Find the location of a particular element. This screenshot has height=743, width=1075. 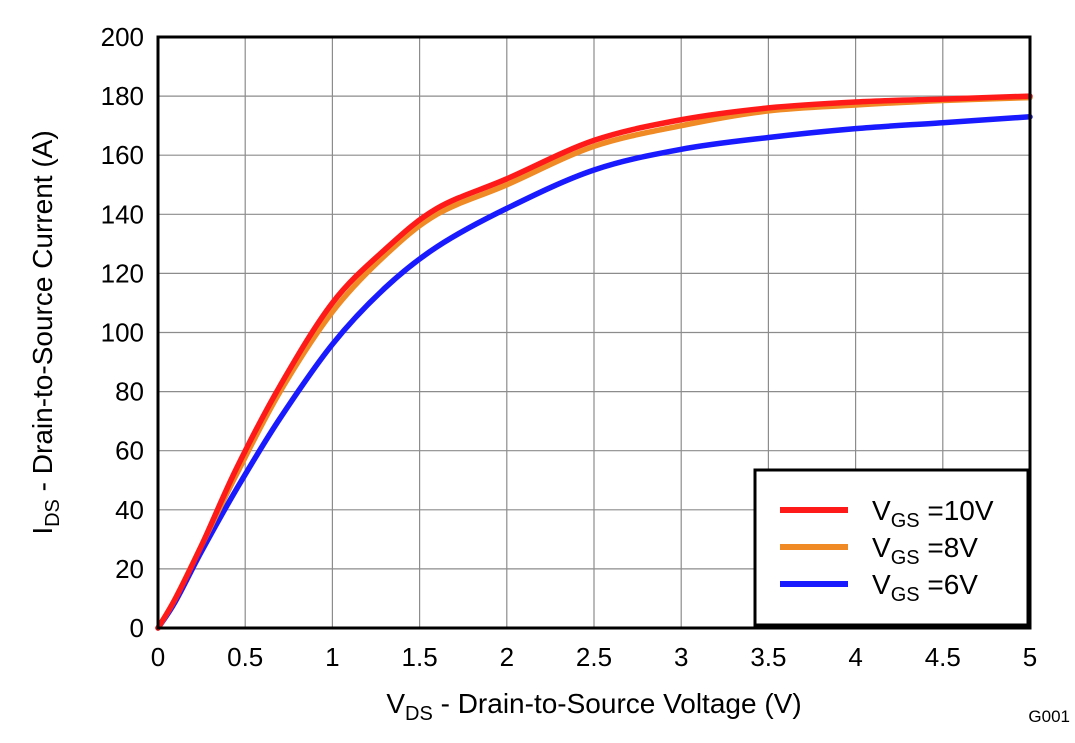

y-tick-label: 160 is located at coordinates (122, 155).